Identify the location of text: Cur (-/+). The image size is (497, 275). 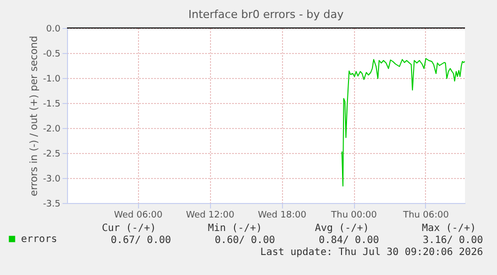
(129, 228).